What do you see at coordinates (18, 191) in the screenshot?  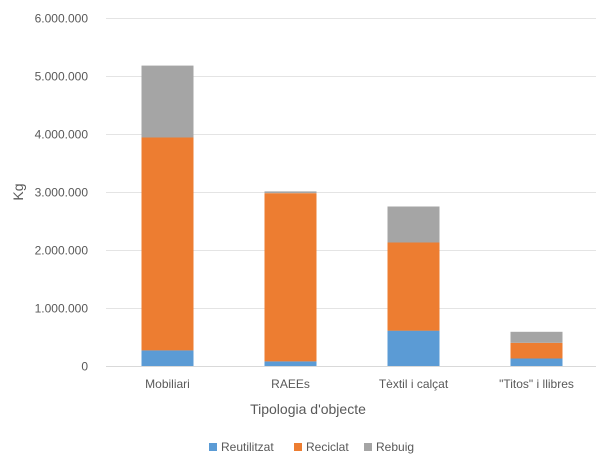 I see `y-axis-title: Kg` at bounding box center [18, 191].